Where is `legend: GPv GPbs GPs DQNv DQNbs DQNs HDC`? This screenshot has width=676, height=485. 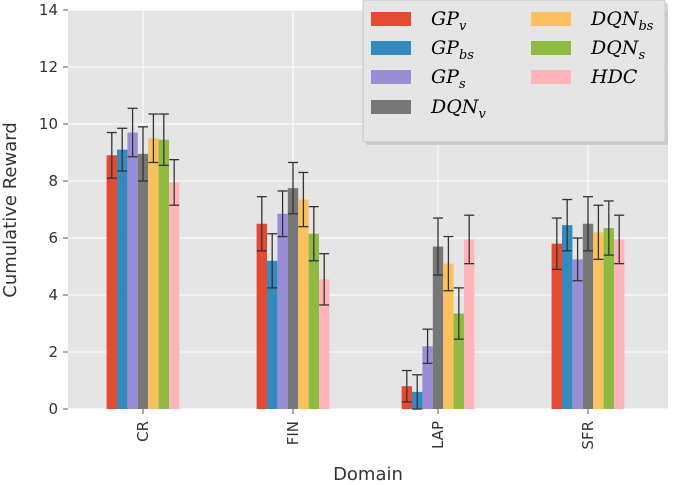
legend: GPv GPbs GPs DQNv DQNbs DQNs HDC is located at coordinates (515, 72).